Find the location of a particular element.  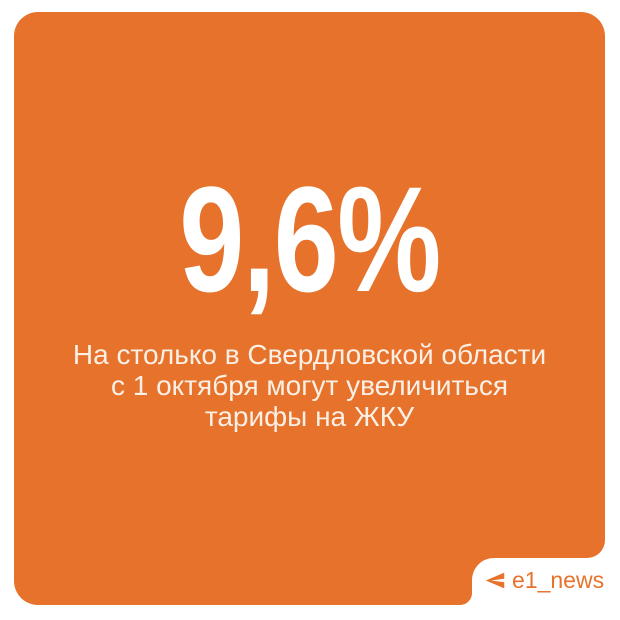

corner-notch-above-badge is located at coordinates (596, 549).